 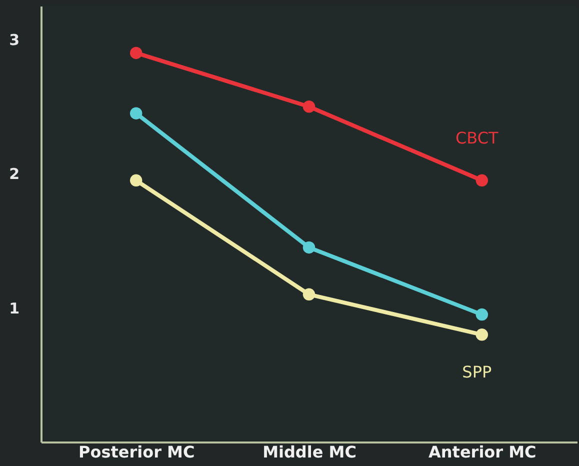 I want to click on x-tick-label: Middle MC, so click(x=309, y=452).